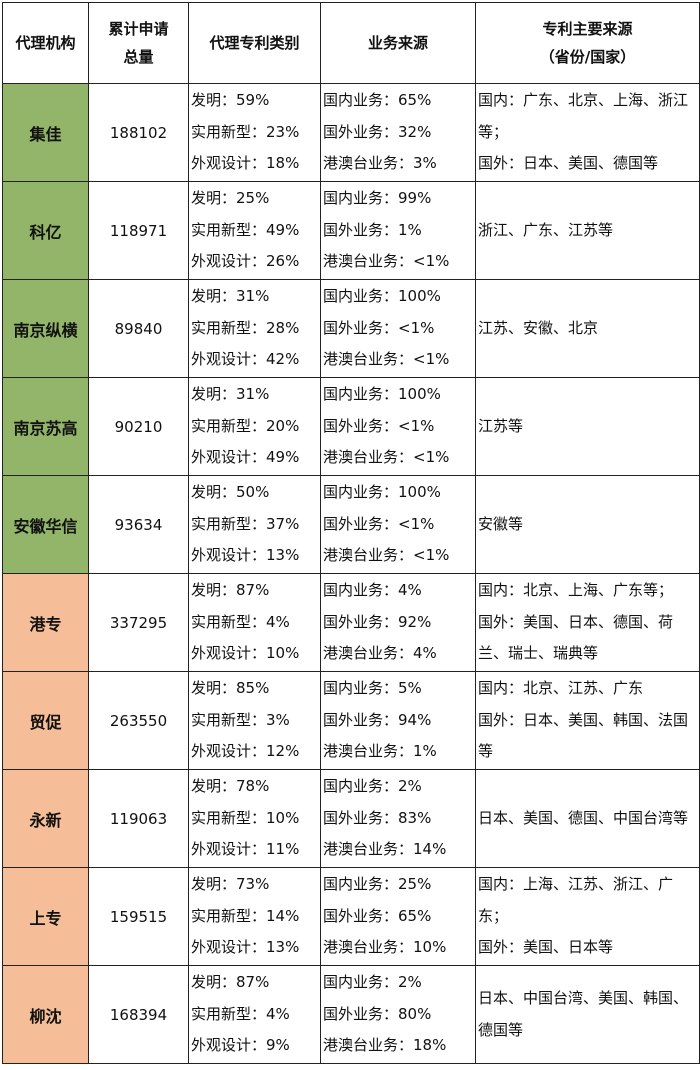  Describe the element at coordinates (380, 751) in the screenshot. I see `business-line: 港澳台业务：1%` at that location.